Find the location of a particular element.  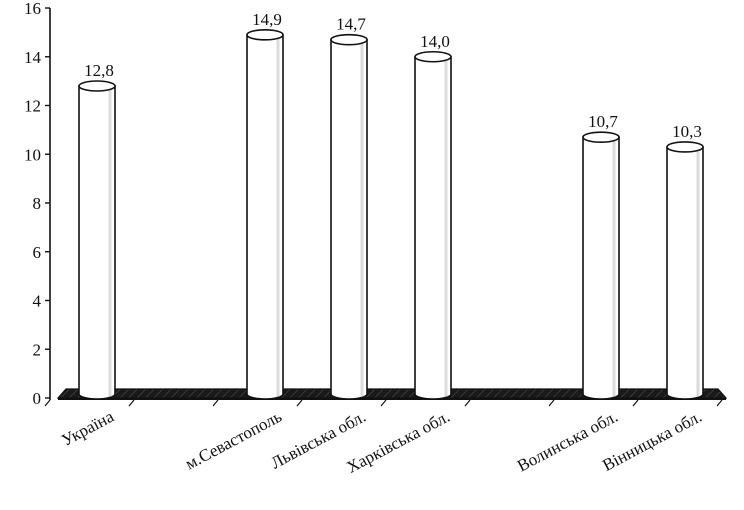

chart-floor is located at coordinates (392, 394).